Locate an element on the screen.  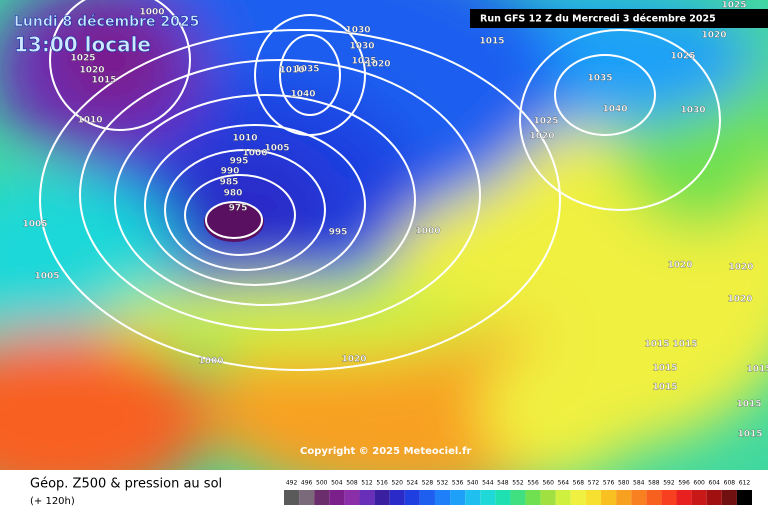
scale-label: 516 is located at coordinates (382, 483).